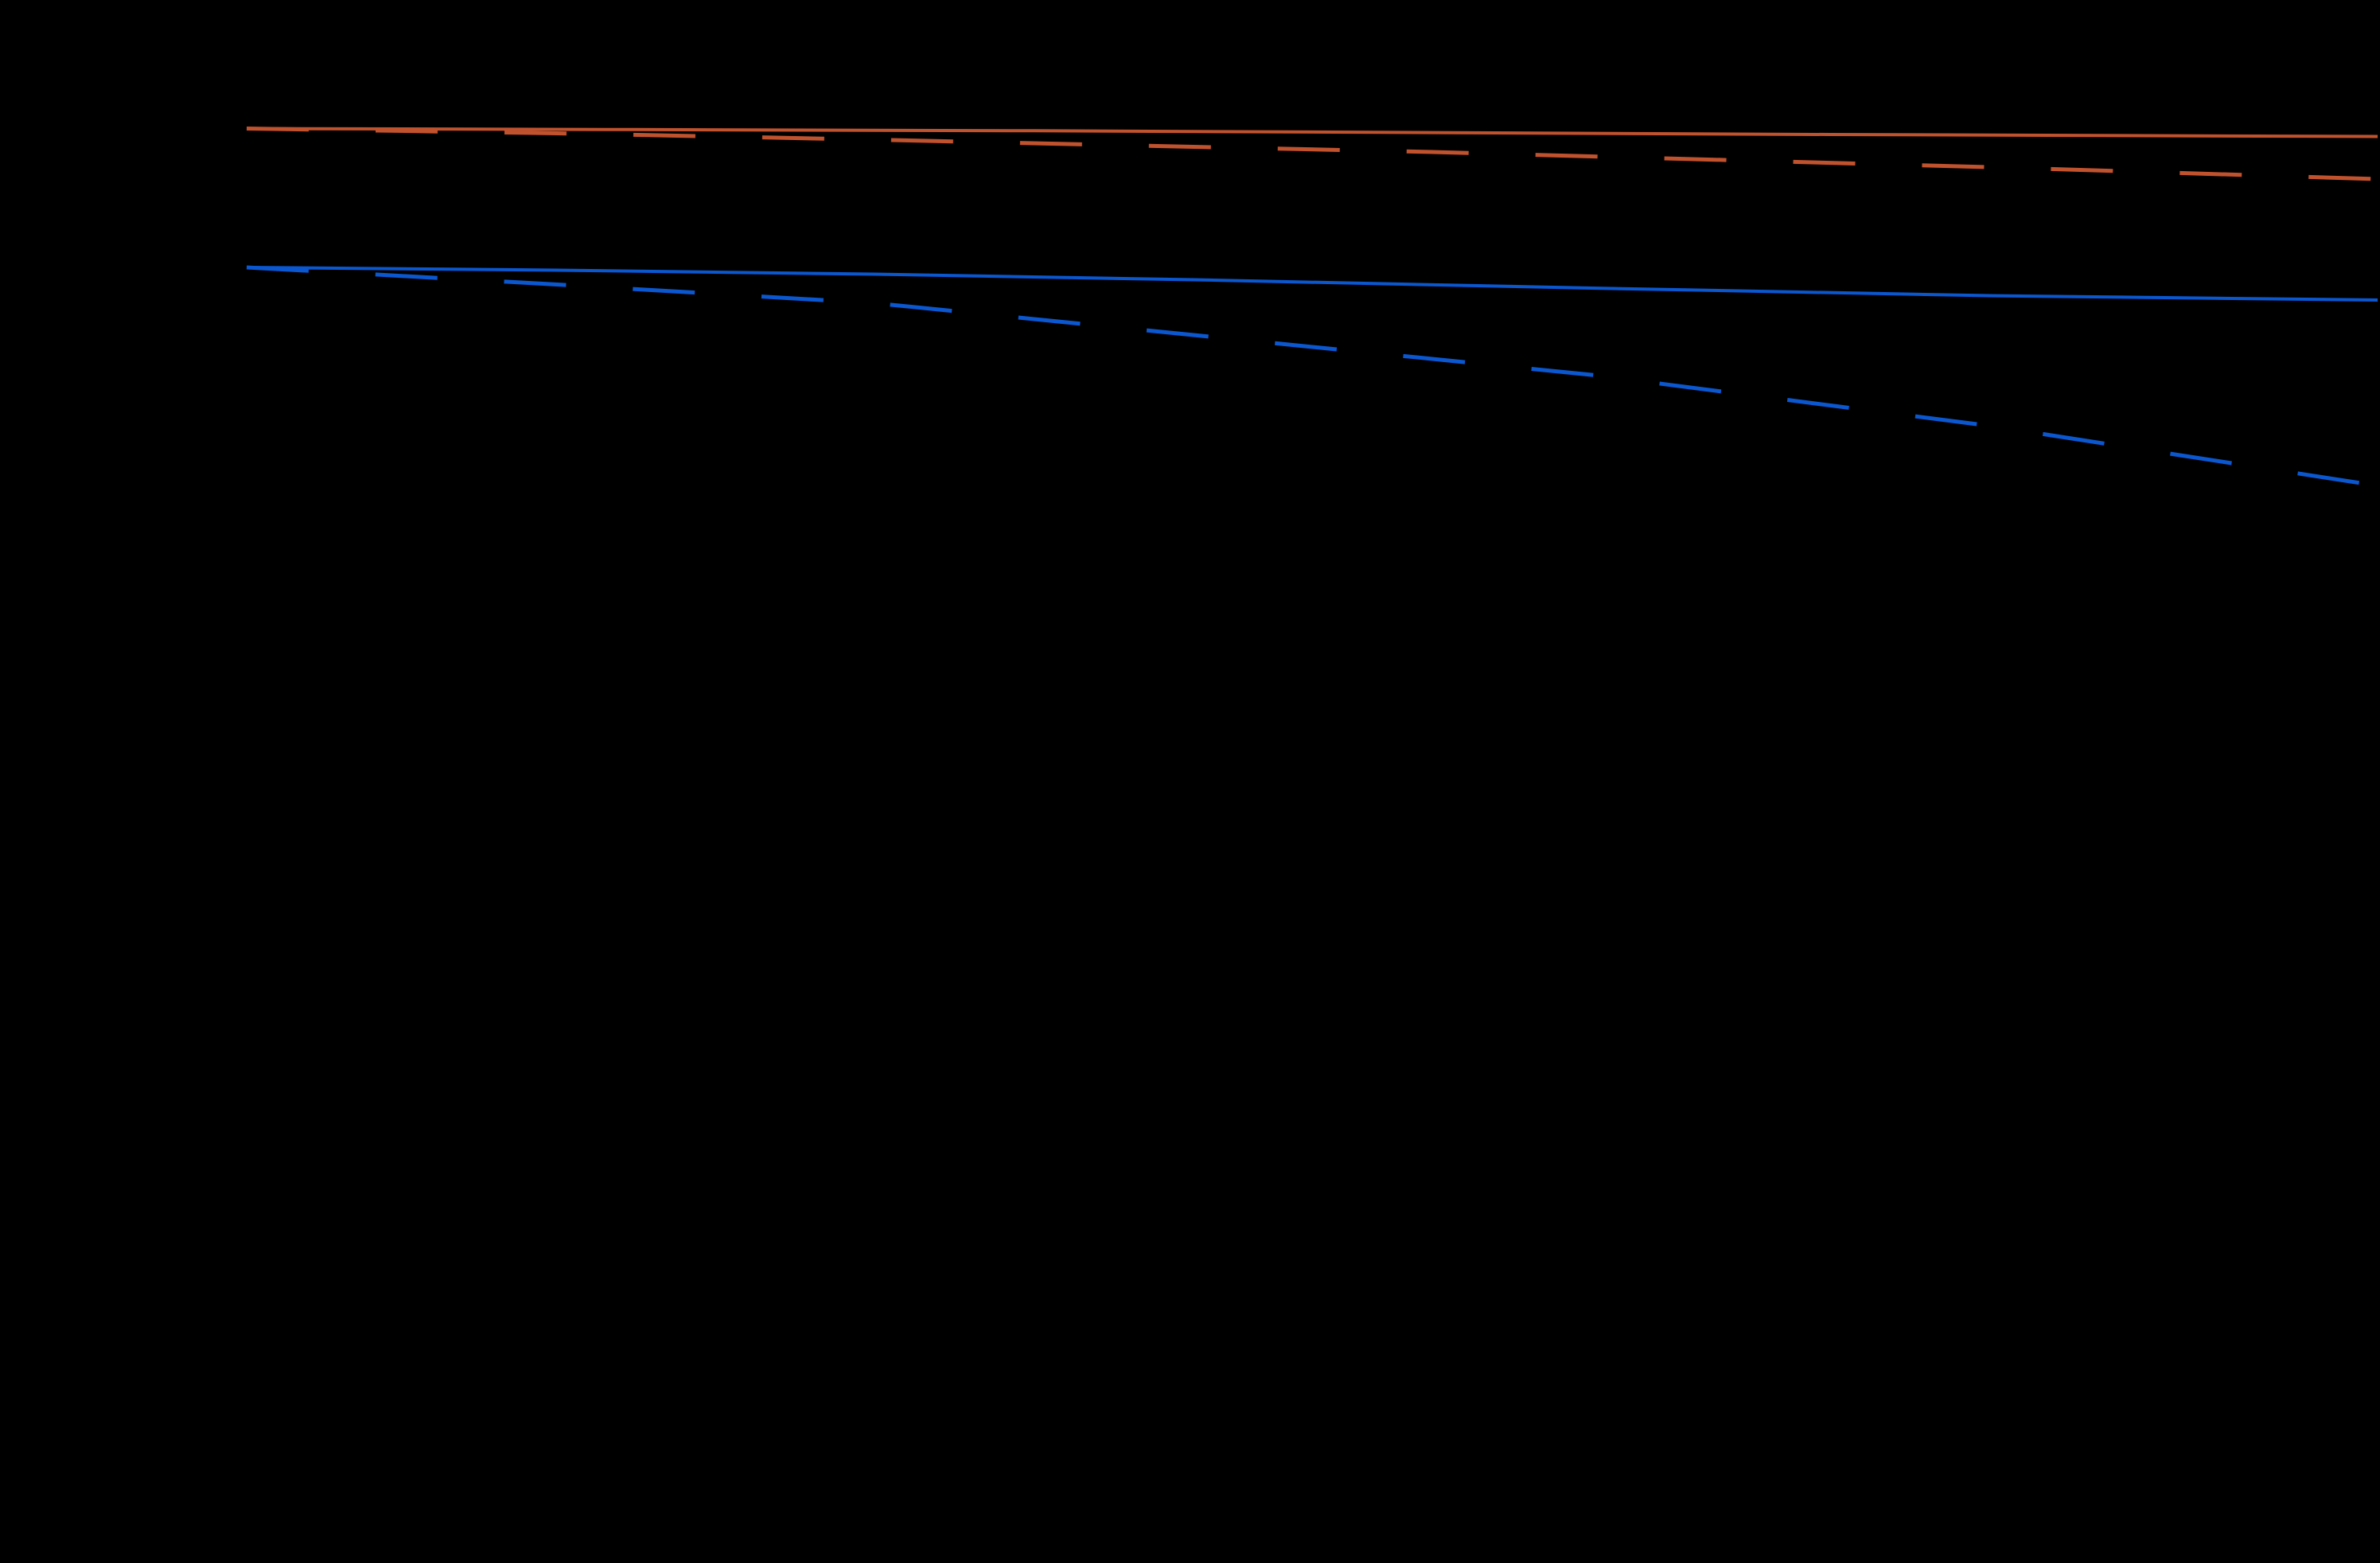 The width and height of the screenshot is (2380, 1563). Describe the element at coordinates (1312, 154) in the screenshot. I see `series-line-orange-dashed` at that location.